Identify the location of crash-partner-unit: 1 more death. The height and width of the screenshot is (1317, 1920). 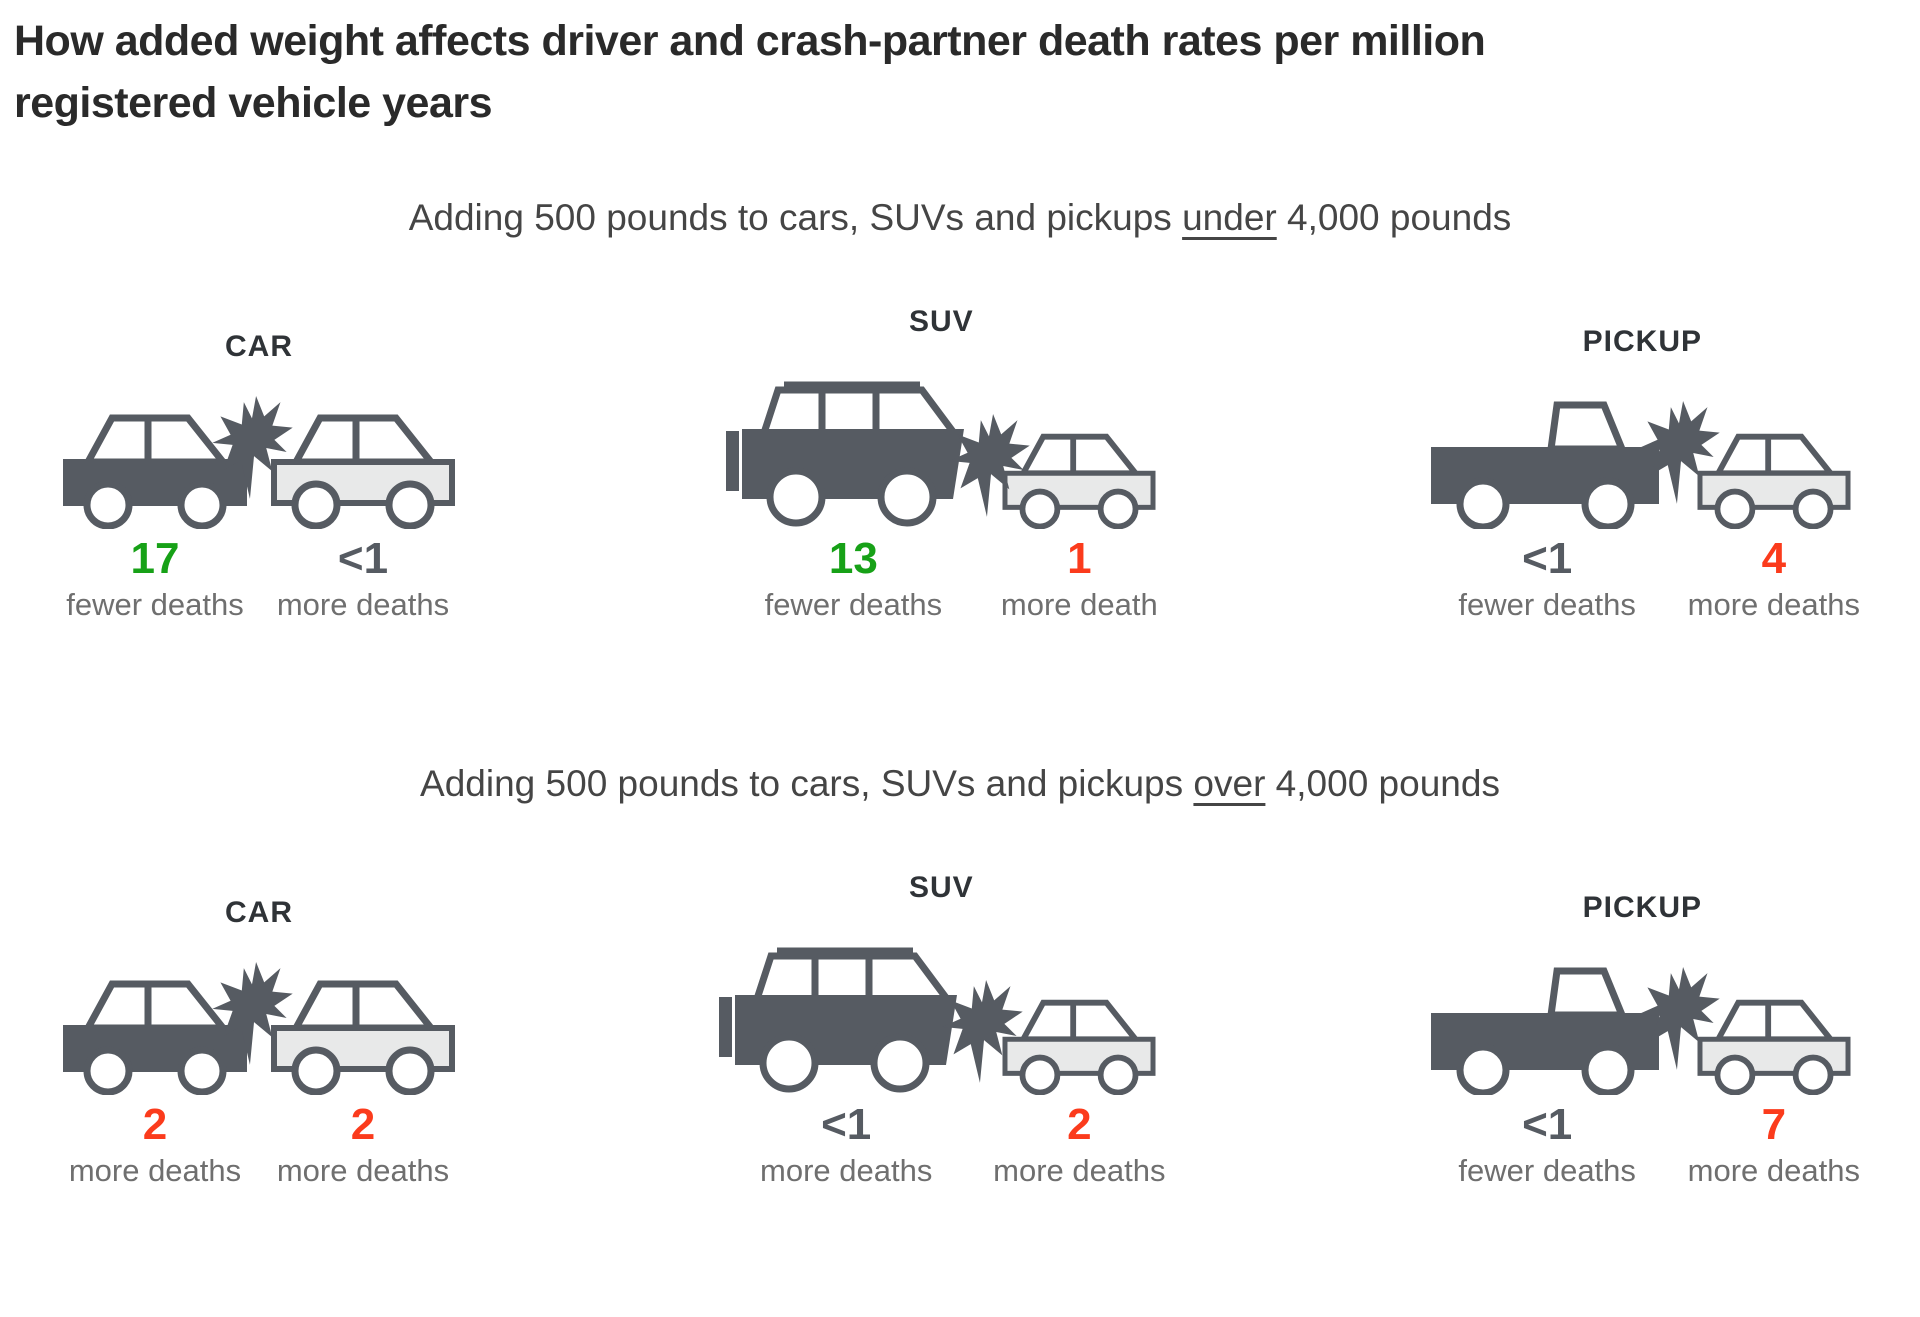
(1079, 524).